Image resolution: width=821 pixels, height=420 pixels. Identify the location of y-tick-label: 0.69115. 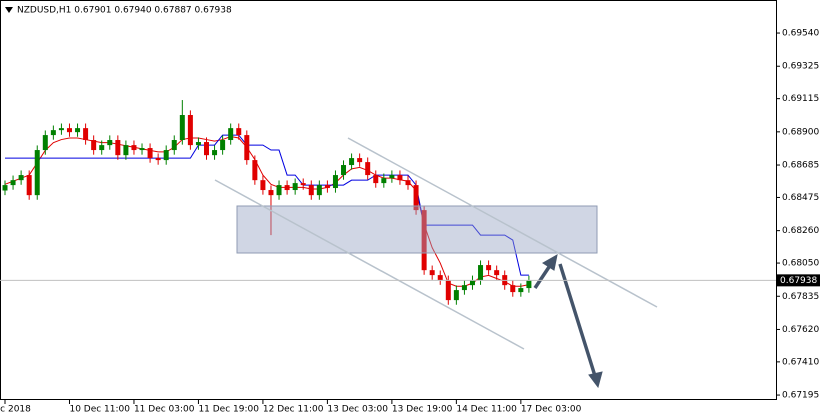
(800, 99).